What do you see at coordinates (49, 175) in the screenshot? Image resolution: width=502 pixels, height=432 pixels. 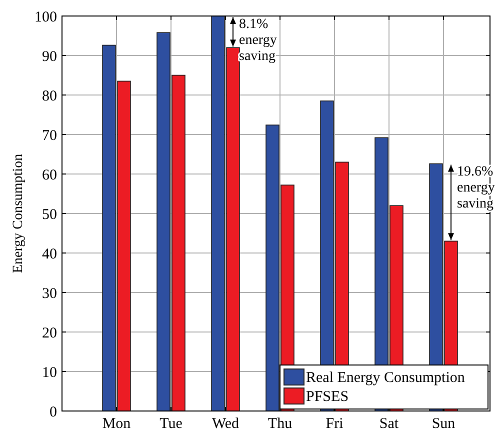 I see `y-tick-label: 60` at bounding box center [49, 175].